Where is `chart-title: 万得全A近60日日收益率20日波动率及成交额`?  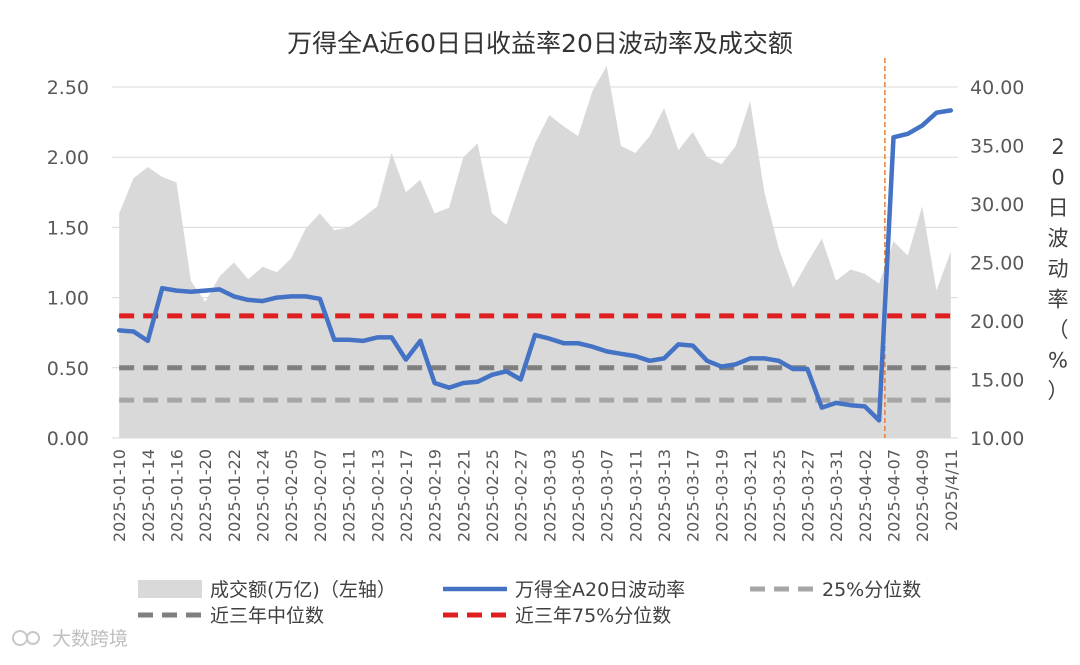
chart-title: 万得全A近60日日收益率20日波动率及成交额 is located at coordinates (540, 43).